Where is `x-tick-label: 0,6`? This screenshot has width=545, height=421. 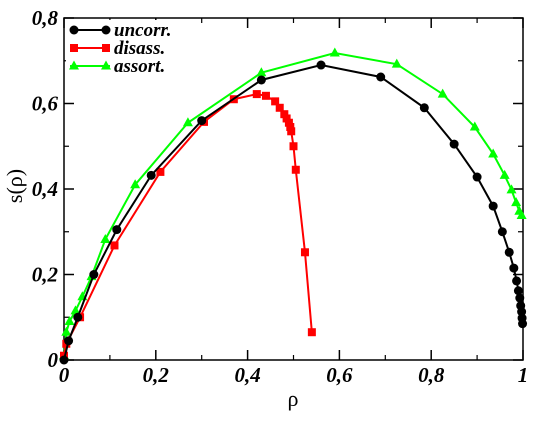
x-tick-label: 0,6 is located at coordinates (339, 375).